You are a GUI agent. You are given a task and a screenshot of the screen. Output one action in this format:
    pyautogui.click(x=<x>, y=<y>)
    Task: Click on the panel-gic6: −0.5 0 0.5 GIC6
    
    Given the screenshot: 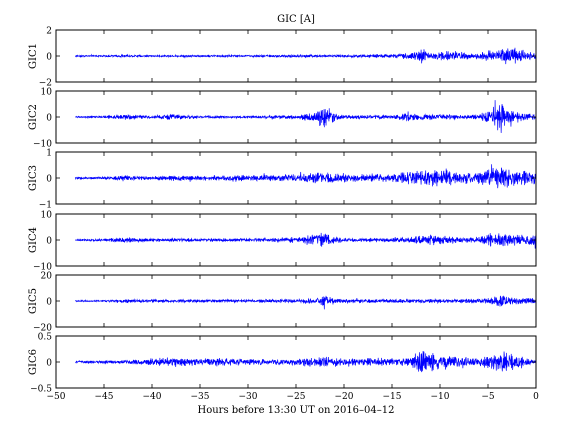 What is the action you would take?
    pyautogui.click(x=282, y=364)
    